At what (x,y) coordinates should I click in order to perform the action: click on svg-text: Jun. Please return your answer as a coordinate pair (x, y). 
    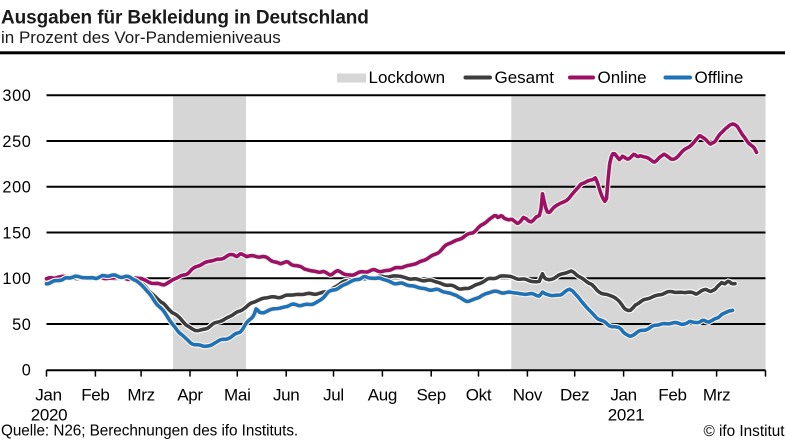
    Looking at the image, I should click on (286, 395).